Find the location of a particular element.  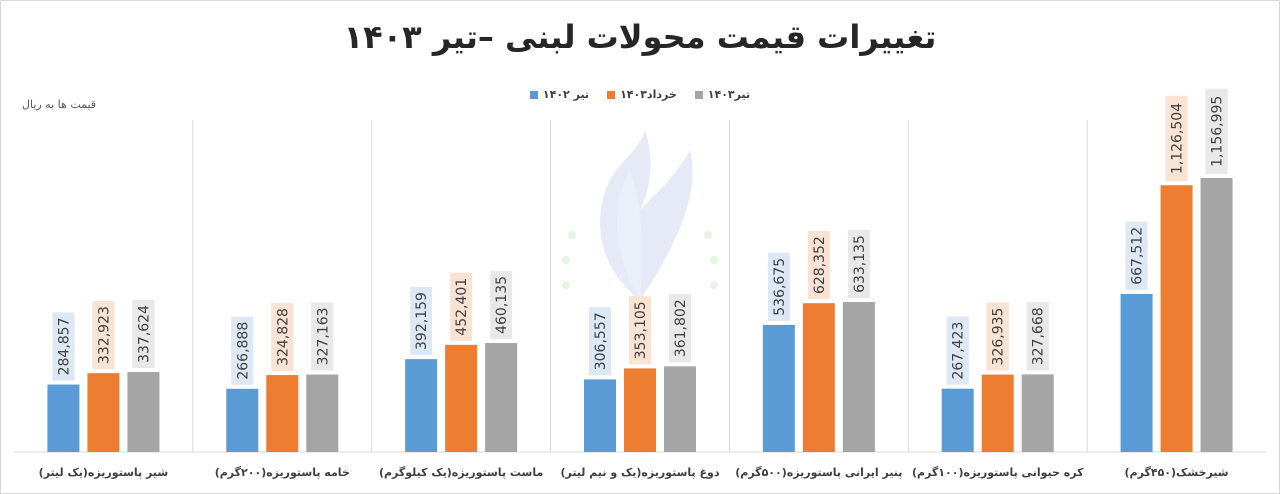

data-label: 628,352 is located at coordinates (820, 265).